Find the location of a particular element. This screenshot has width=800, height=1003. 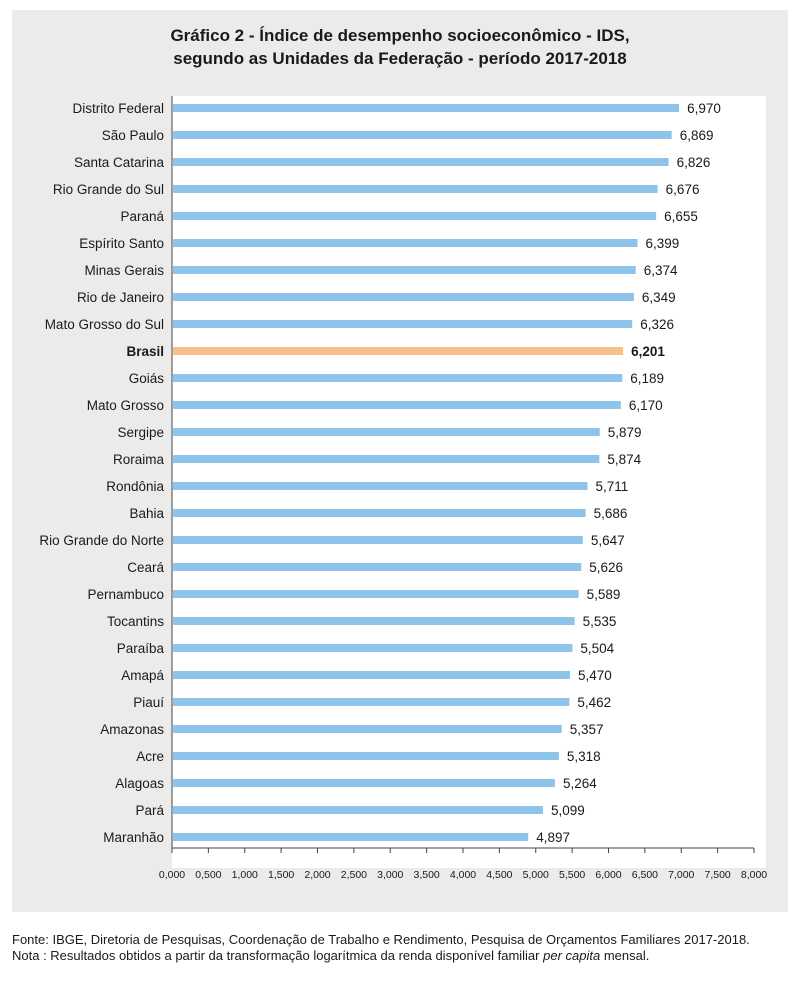

category-label: Roraima is located at coordinates (139, 459).